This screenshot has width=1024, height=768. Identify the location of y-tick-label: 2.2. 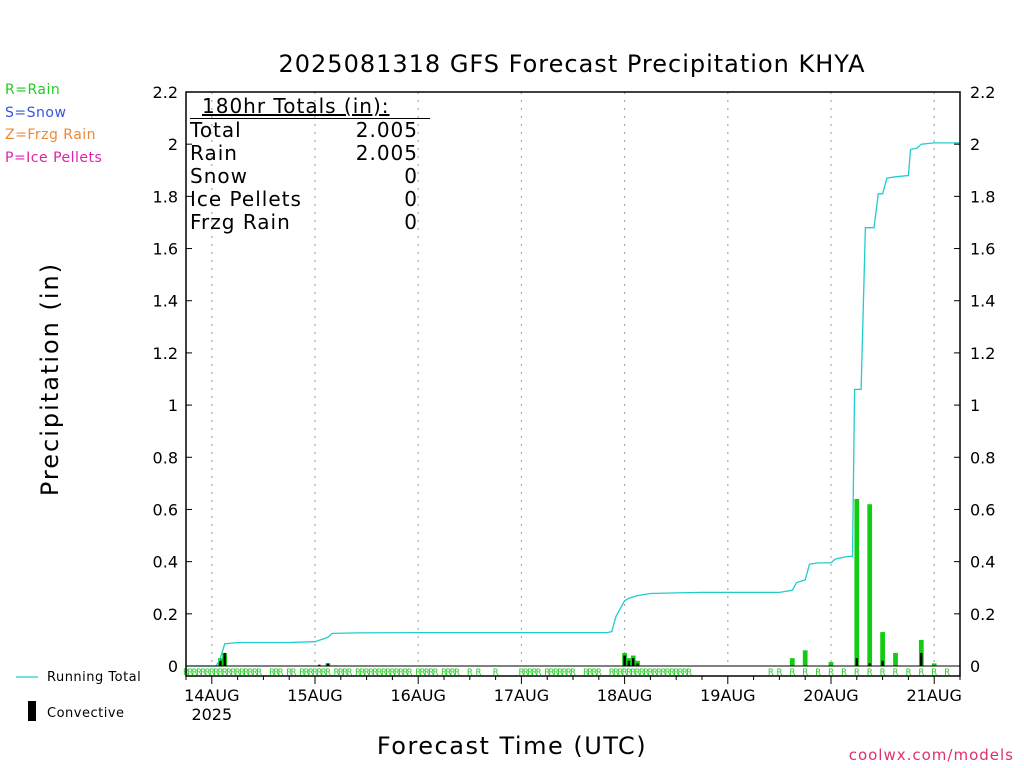
(982, 92).